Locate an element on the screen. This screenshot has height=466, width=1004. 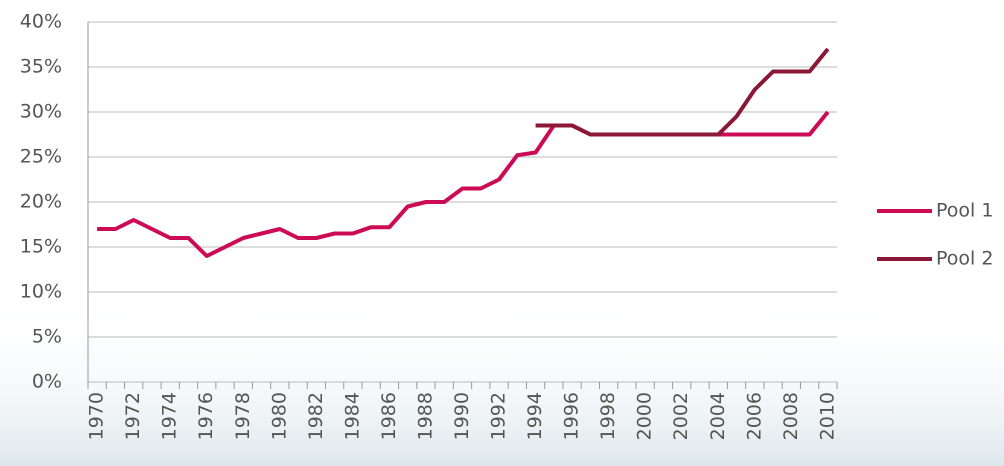
series-line is located at coordinates (682, 92).